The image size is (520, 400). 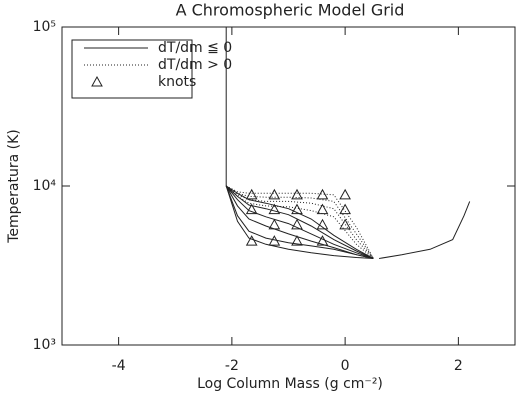 What do you see at coordinates (290, 384) in the screenshot?
I see `x-axis-label: Log Column Mass (g cm⁻²)` at bounding box center [290, 384].